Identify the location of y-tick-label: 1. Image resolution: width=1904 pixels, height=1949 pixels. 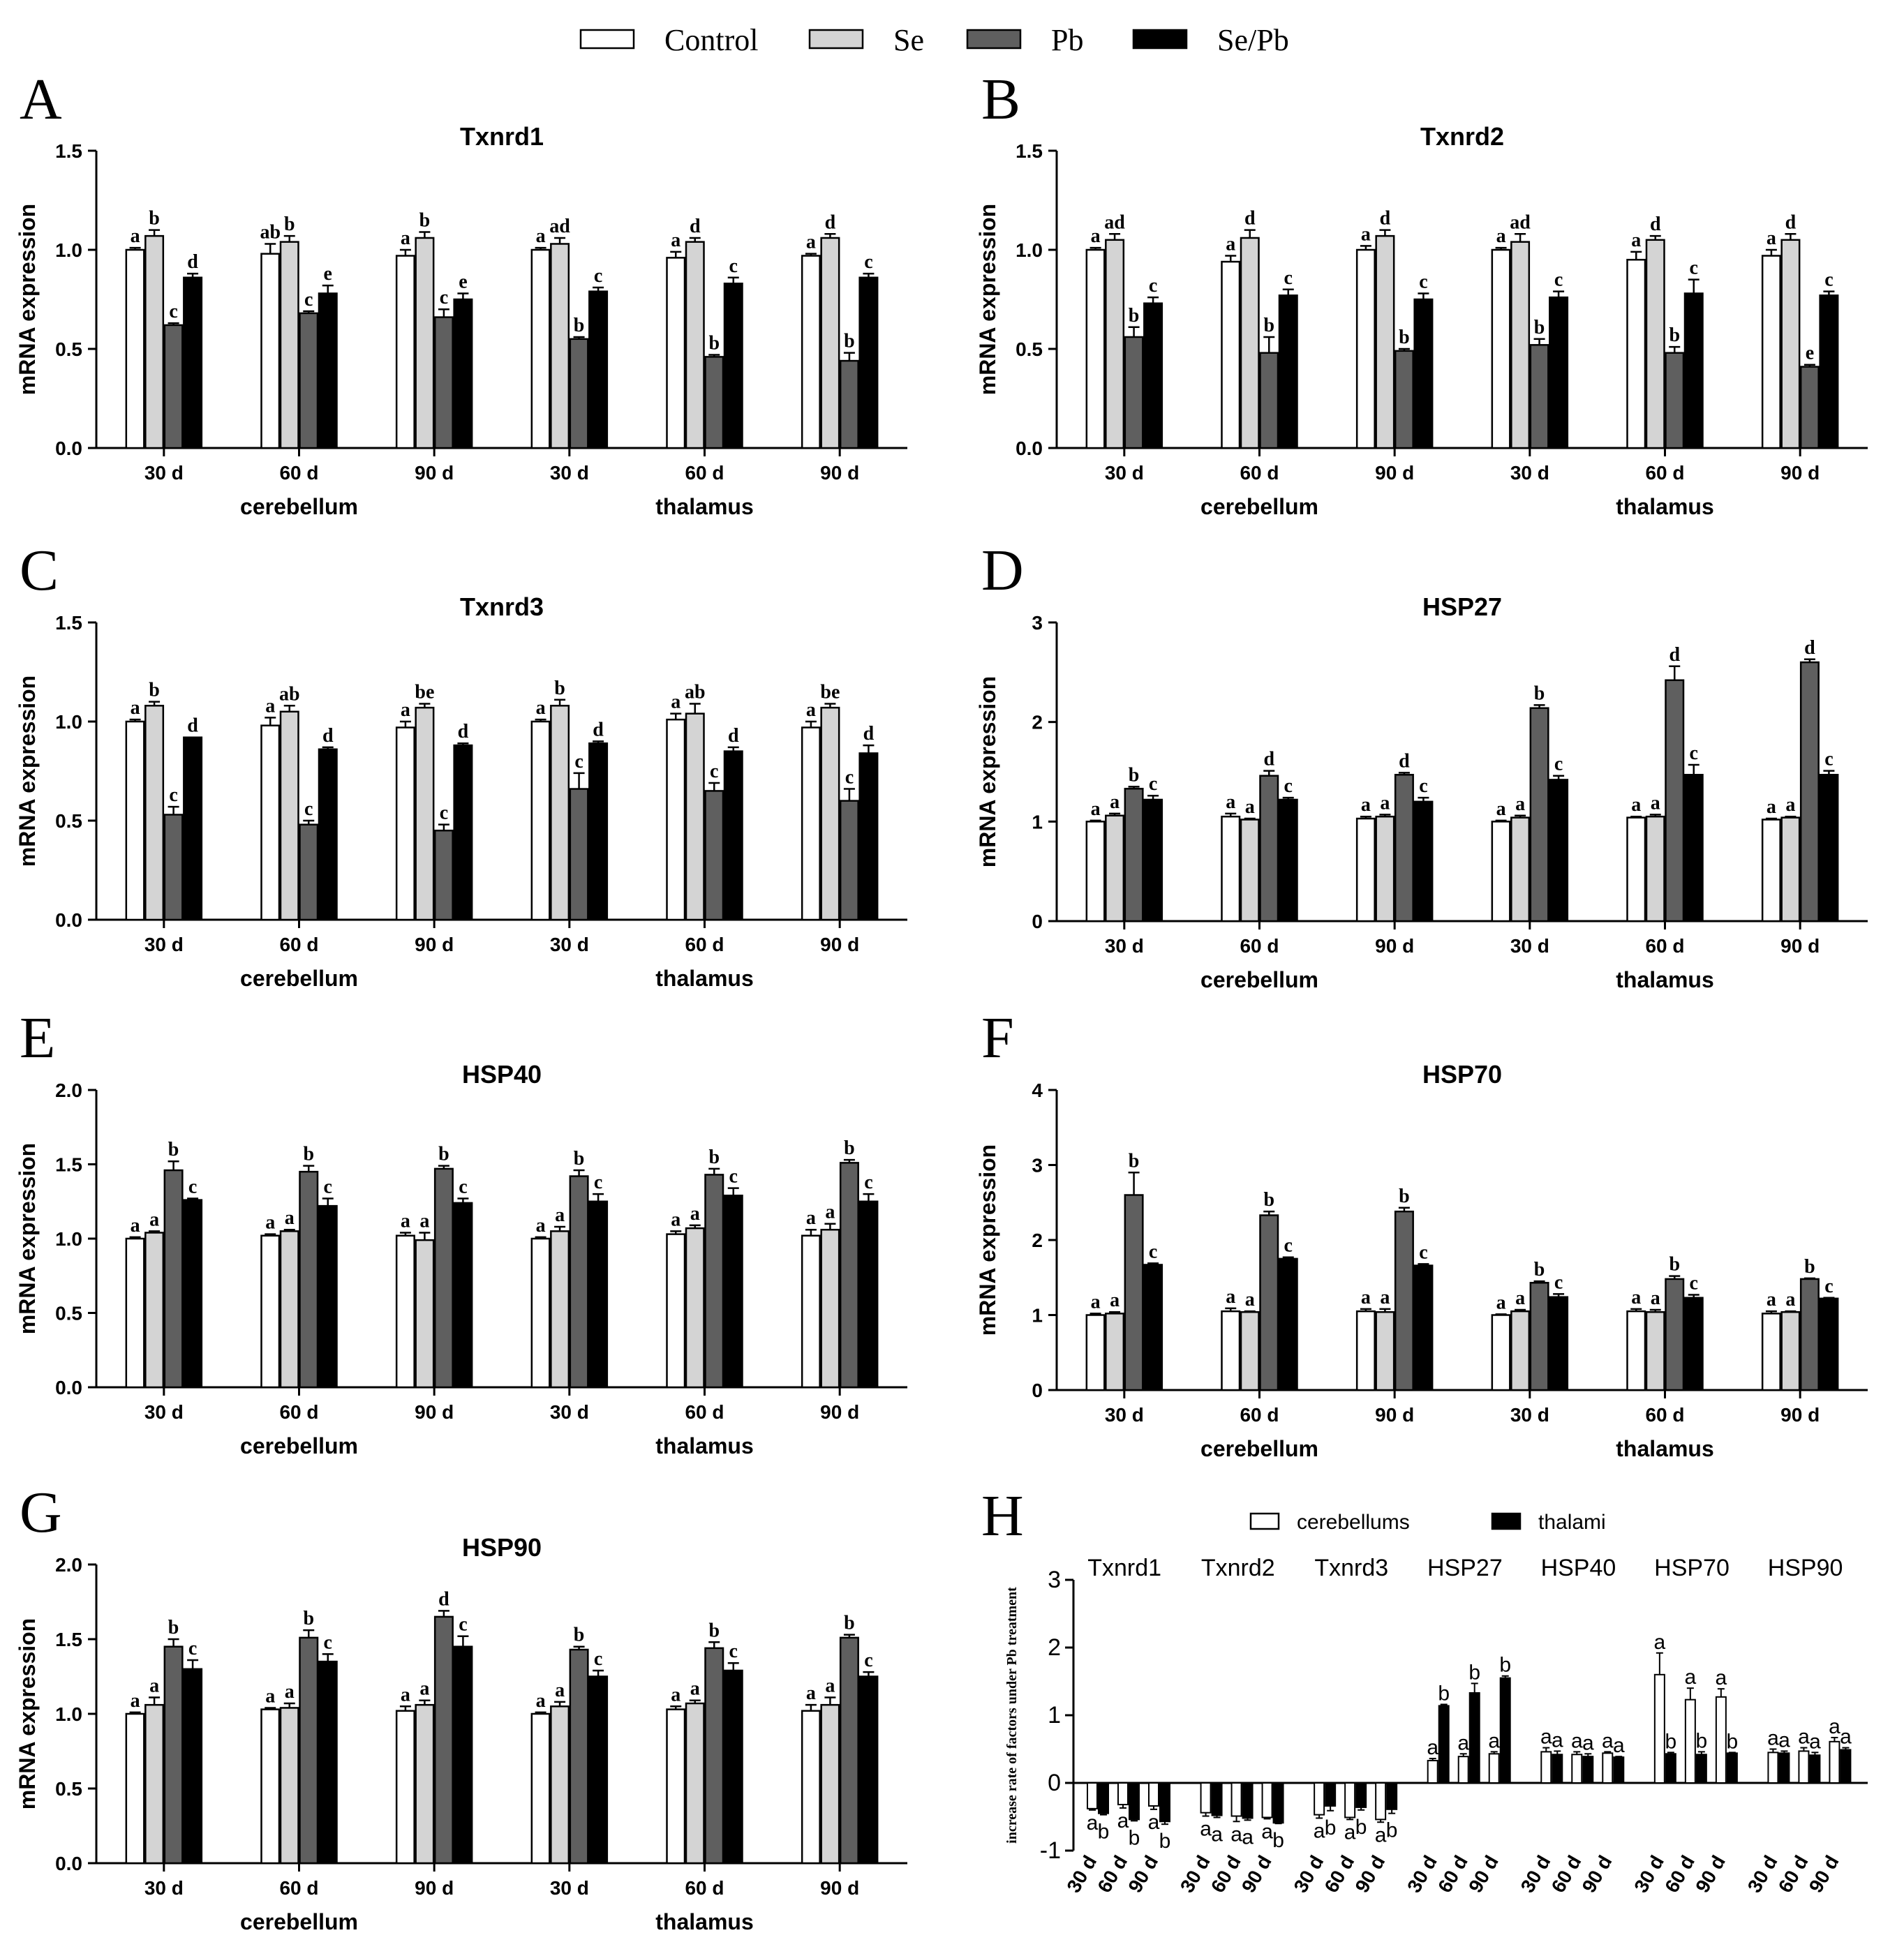
(1037, 1316).